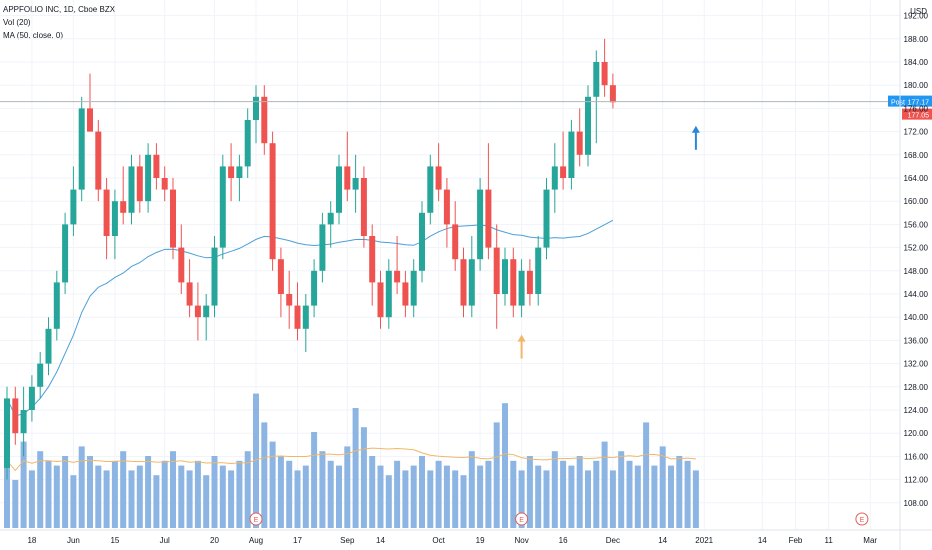  Describe the element at coordinates (916, 201) in the screenshot. I see `y-tick-label: 160.00` at that location.